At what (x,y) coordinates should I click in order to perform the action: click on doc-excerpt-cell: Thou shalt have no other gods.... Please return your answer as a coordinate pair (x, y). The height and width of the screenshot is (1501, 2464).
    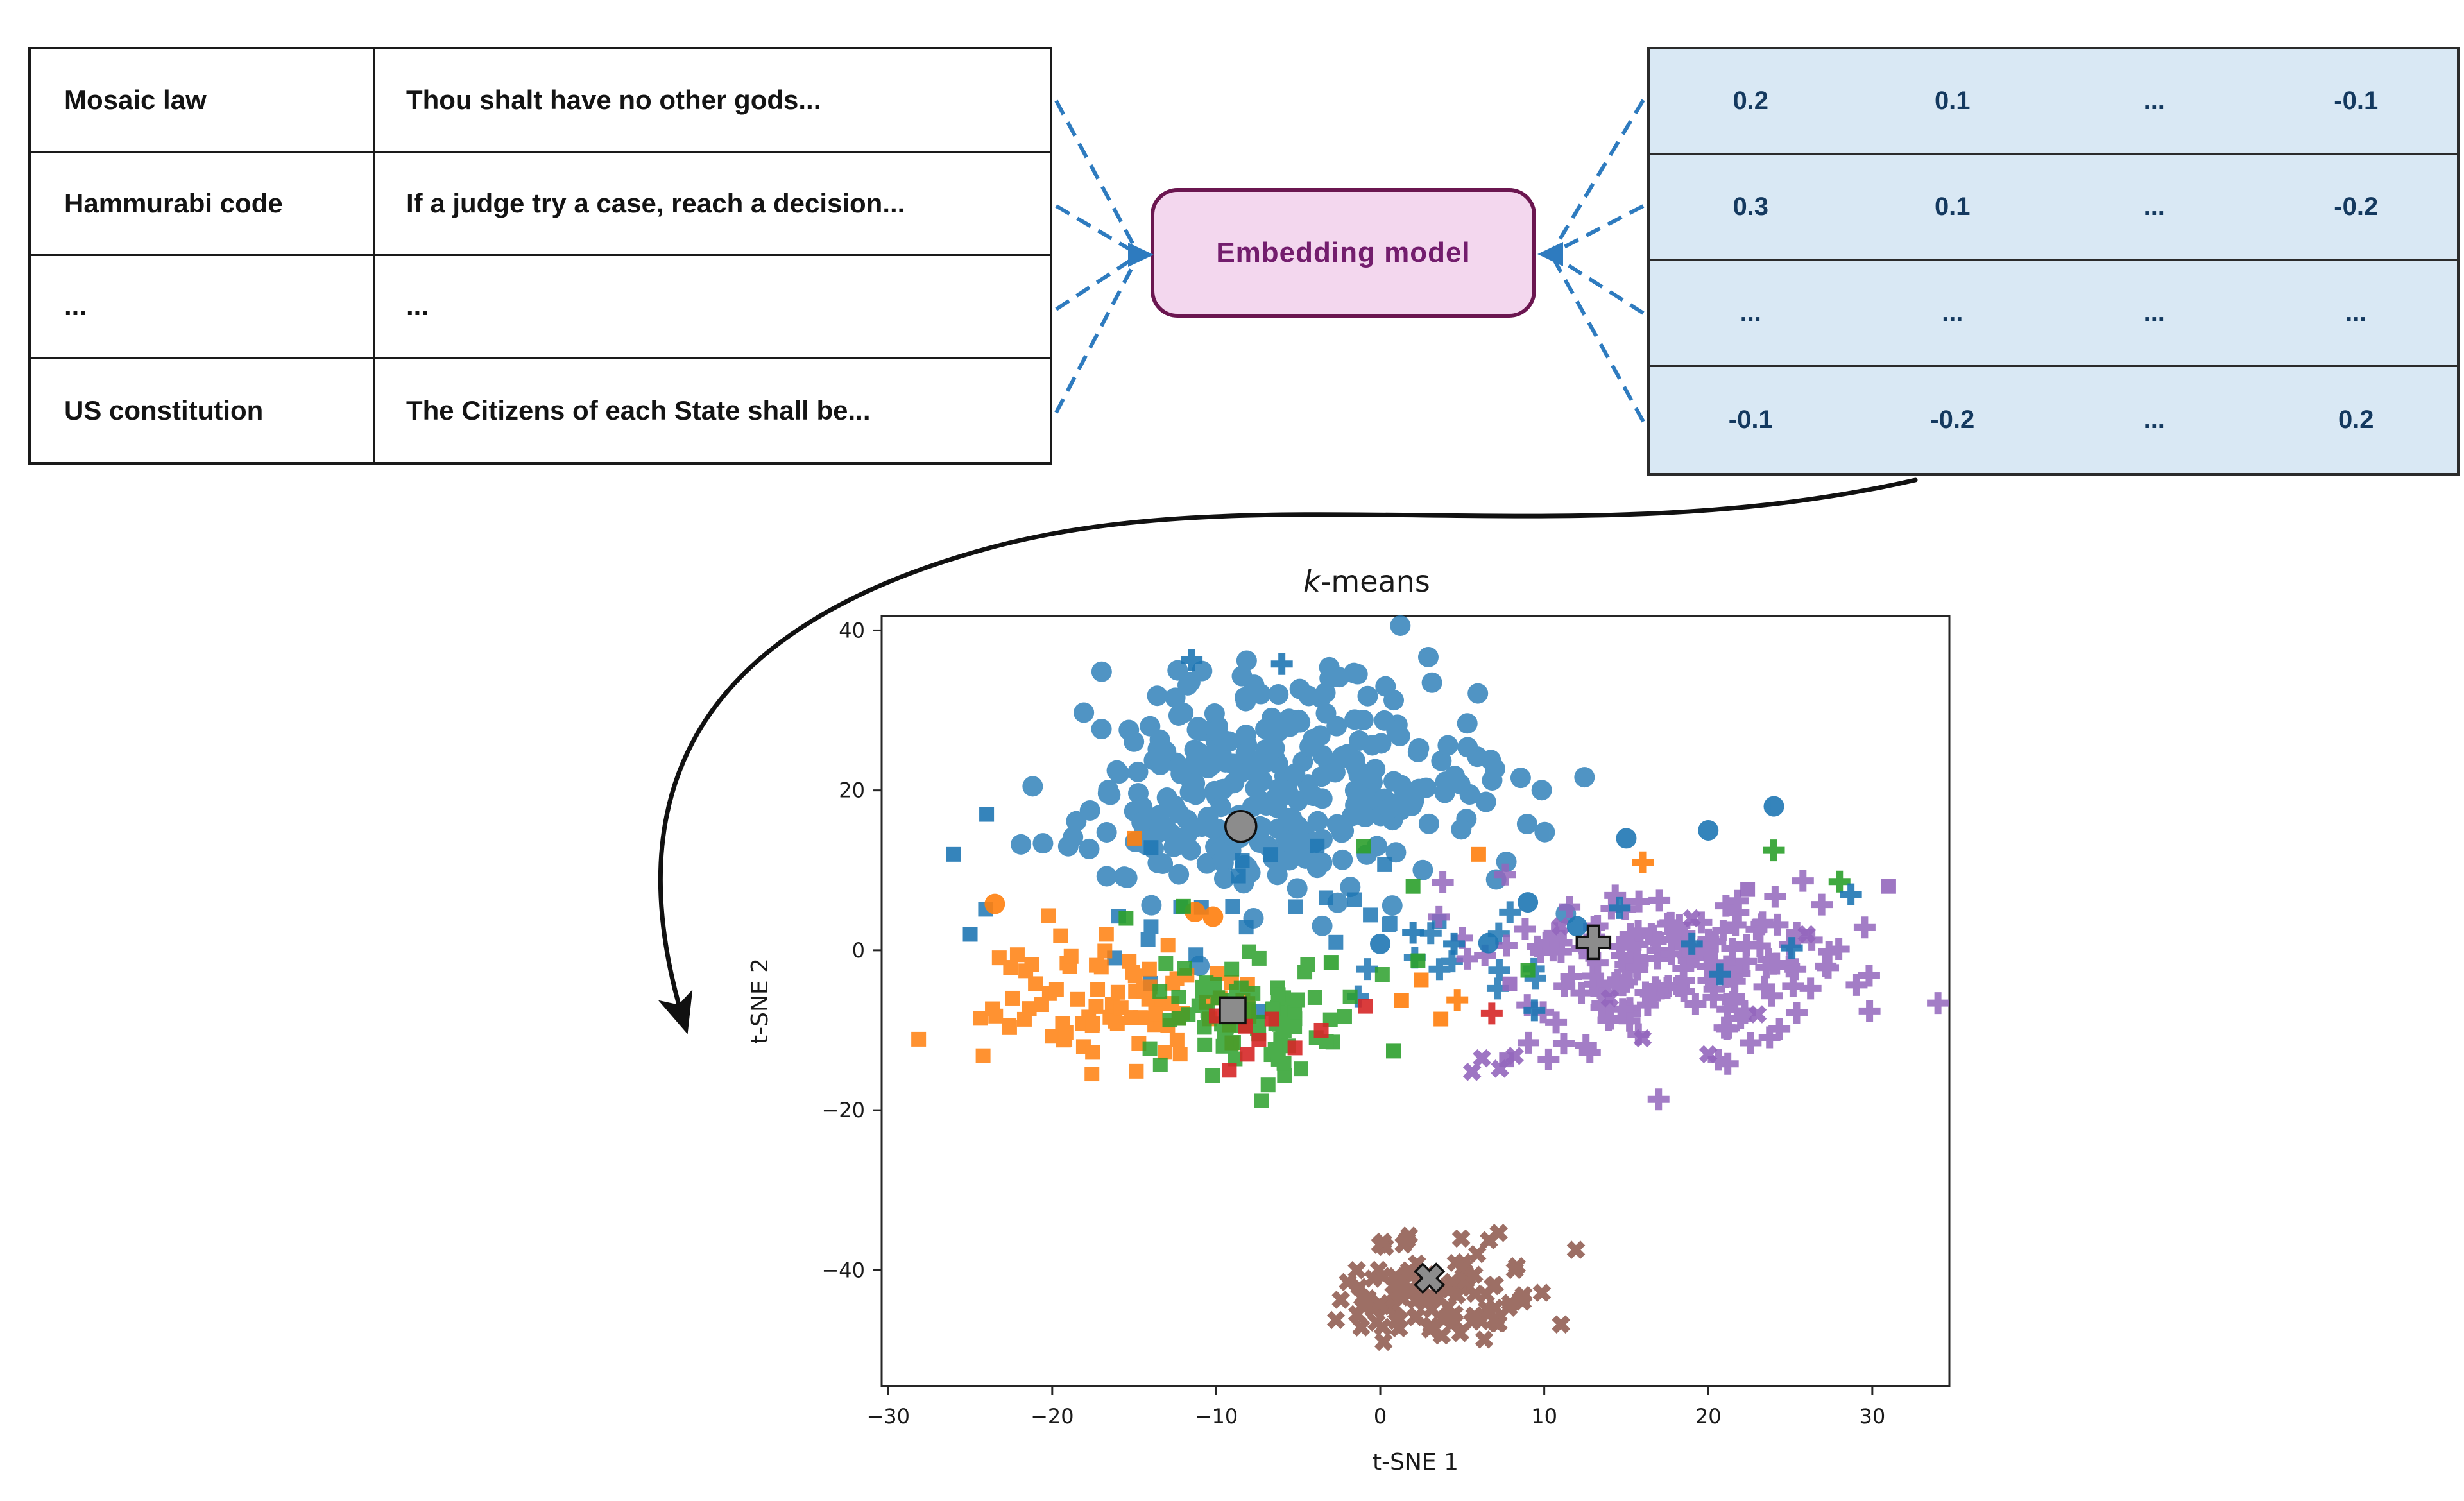
    Looking at the image, I should click on (713, 101).